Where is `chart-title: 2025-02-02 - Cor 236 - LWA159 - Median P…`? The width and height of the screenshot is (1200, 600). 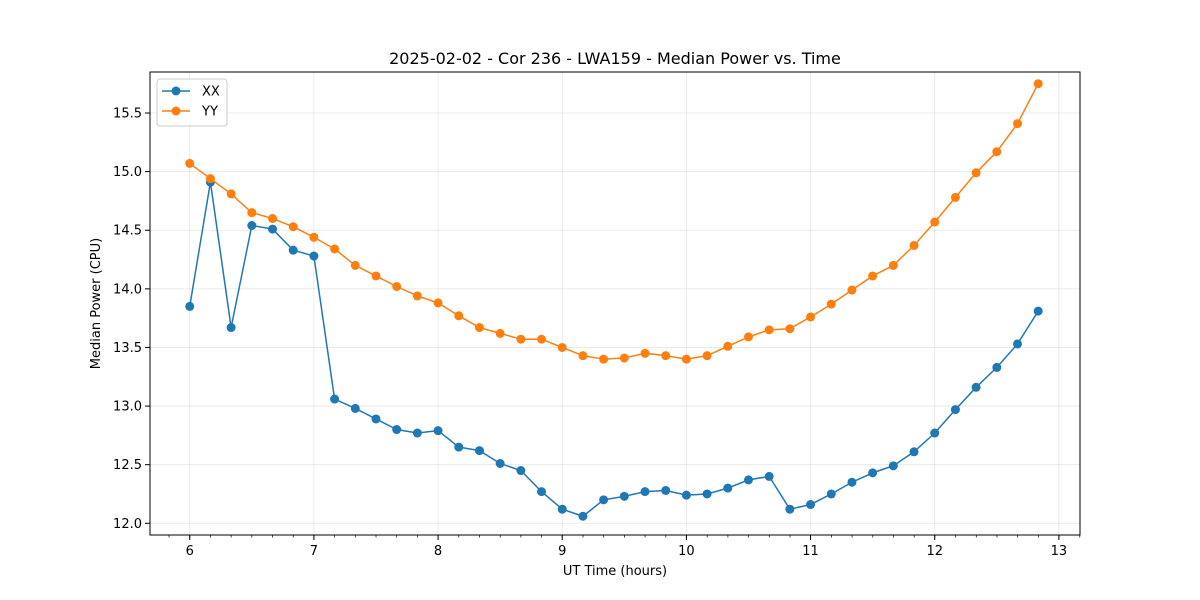
chart-title: 2025-02-02 - Cor 236 - LWA159 - Median P… is located at coordinates (615, 58).